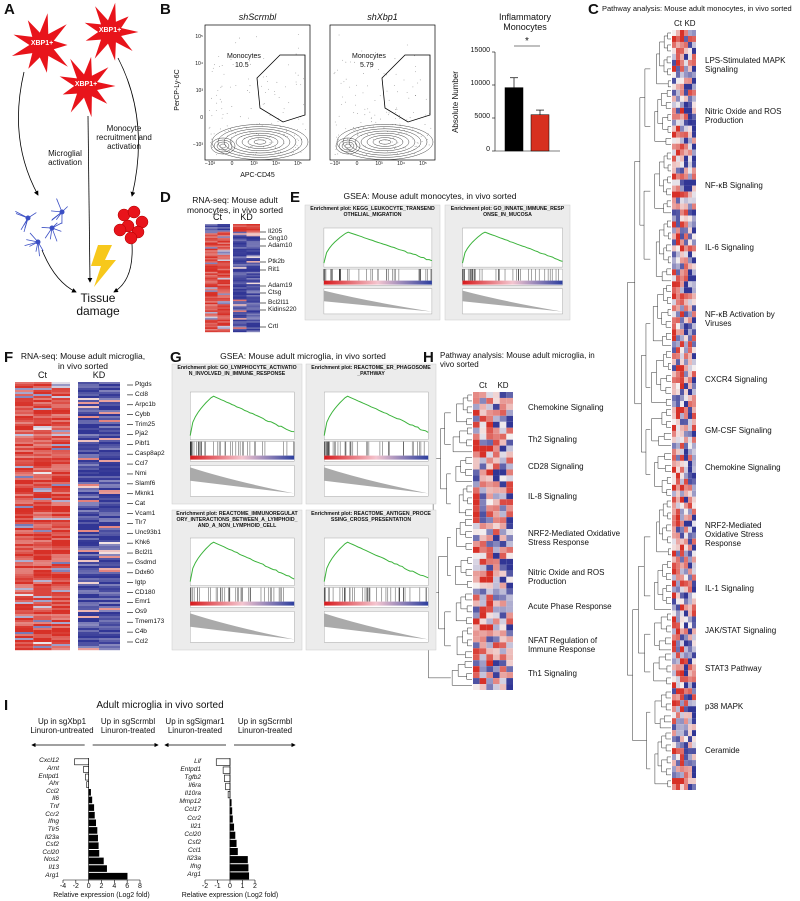  What do you see at coordinates (52, 875) in the screenshot?
I see `category-label: Arg1` at bounding box center [52, 875].